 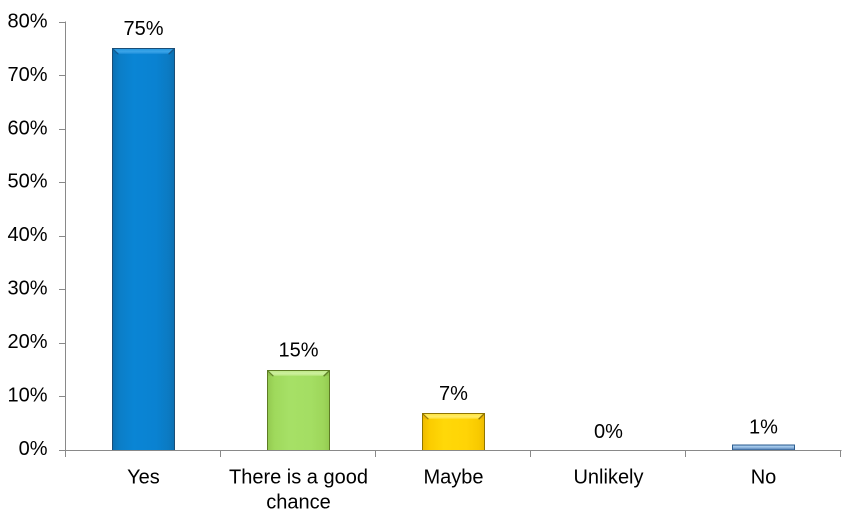 I want to click on svg-text: 50%, so click(x=27, y=182).